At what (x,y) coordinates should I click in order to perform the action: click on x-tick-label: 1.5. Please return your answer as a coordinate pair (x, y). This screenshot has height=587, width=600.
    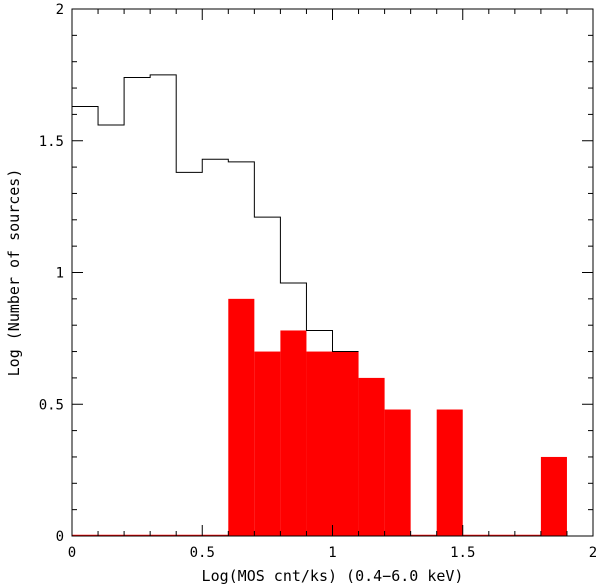
    Looking at the image, I should click on (462, 553).